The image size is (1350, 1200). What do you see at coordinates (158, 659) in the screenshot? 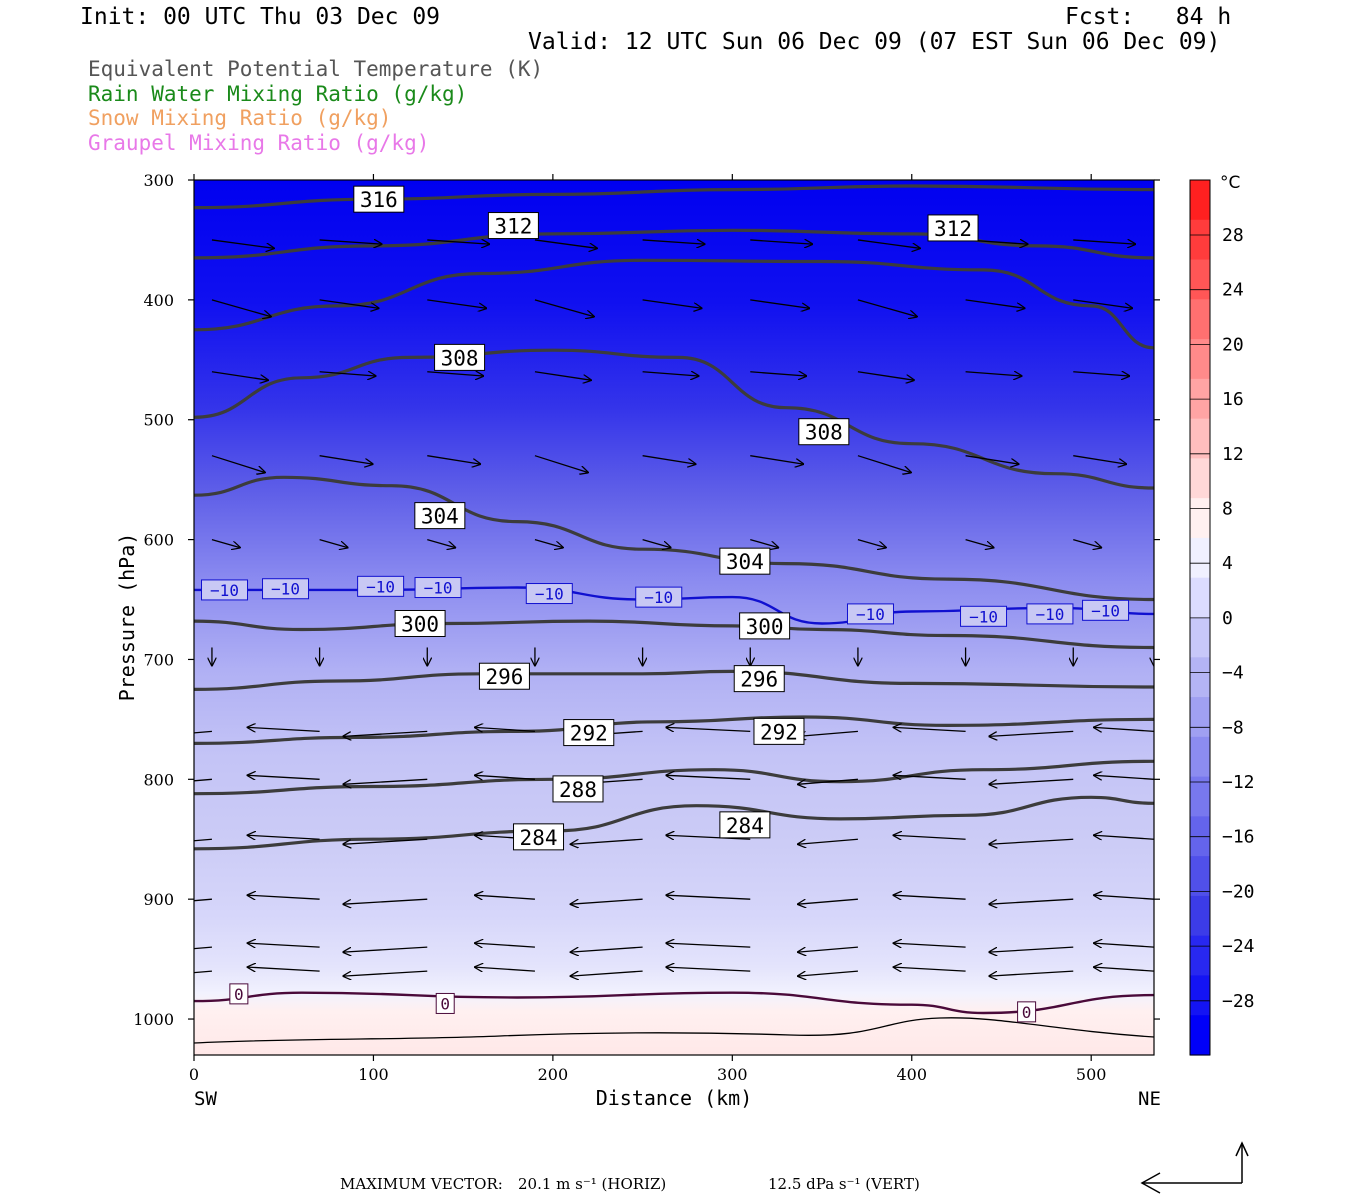
I see `y-tick-label: 700` at bounding box center [158, 659].